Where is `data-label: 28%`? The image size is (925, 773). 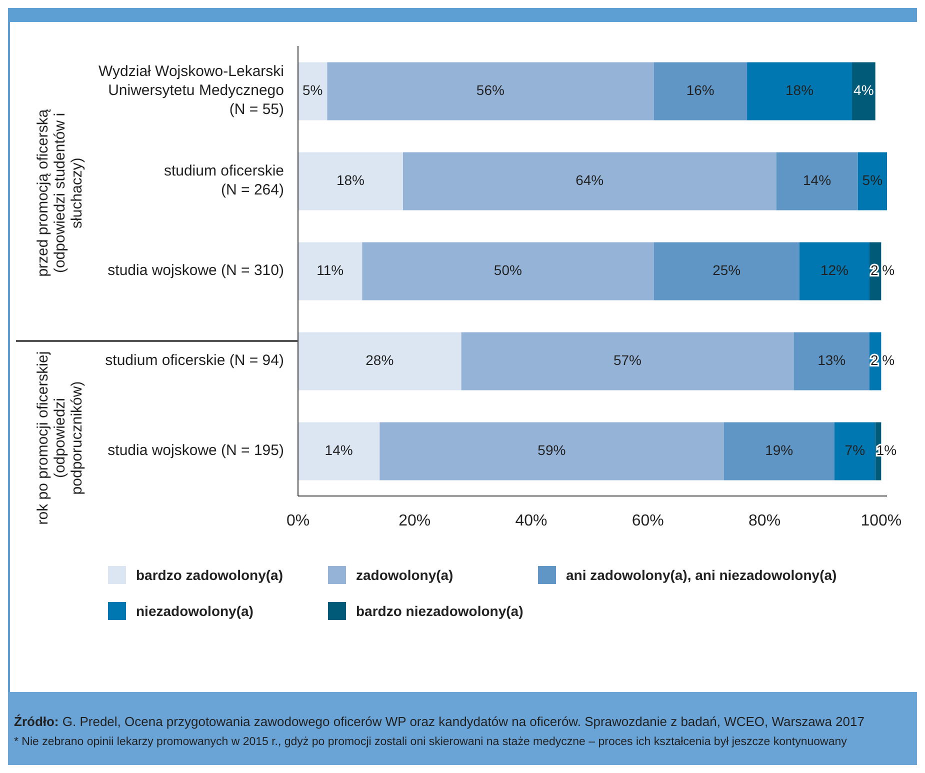 data-label: 28% is located at coordinates (380, 360).